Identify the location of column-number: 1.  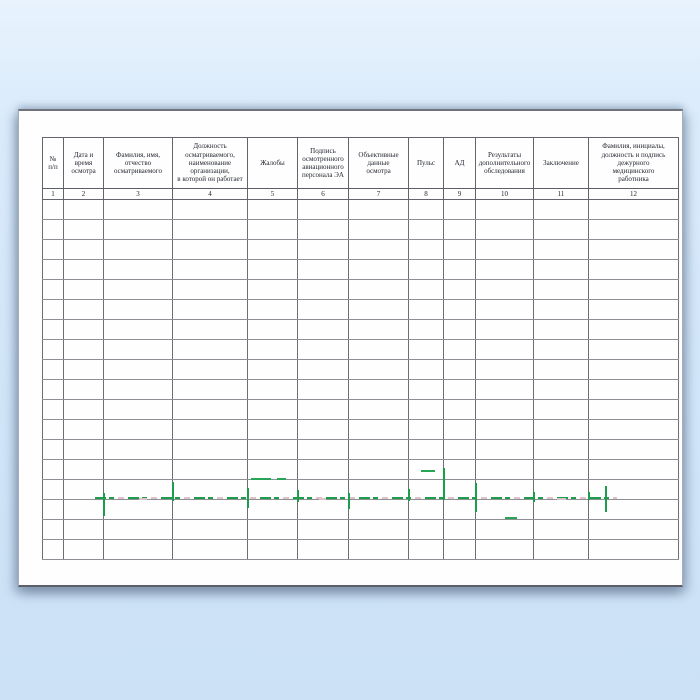
(53, 194).